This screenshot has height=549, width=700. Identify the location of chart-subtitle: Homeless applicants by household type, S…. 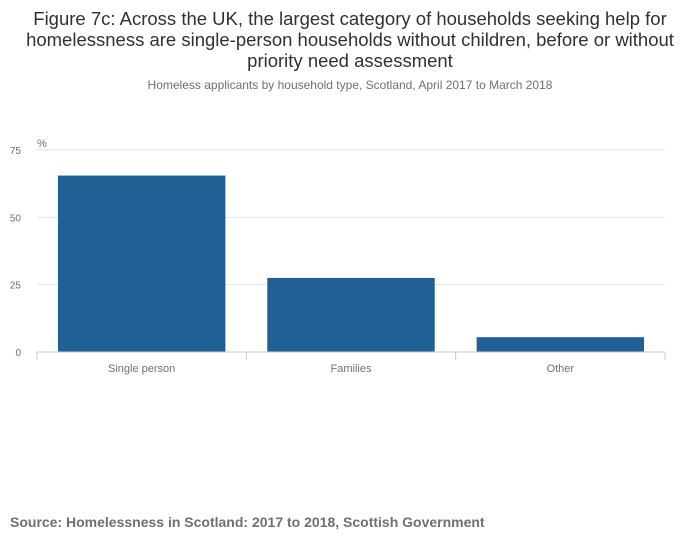
(350, 85).